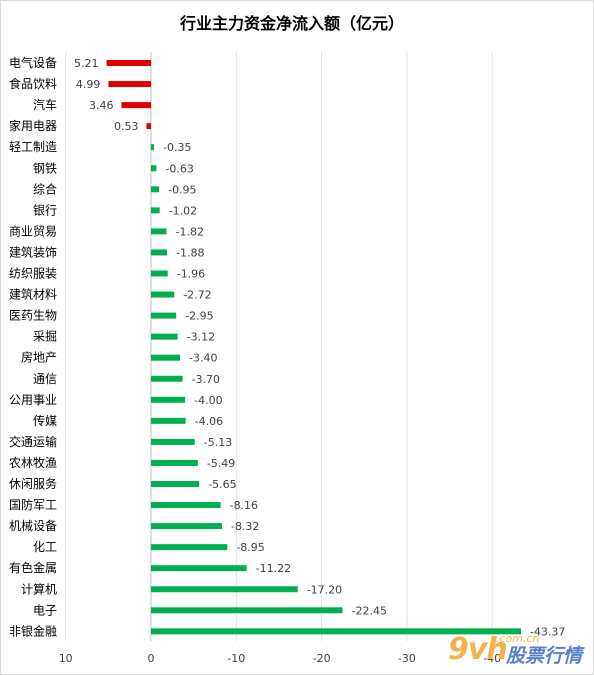 The image size is (594, 675). I want to click on category-label: 通信, so click(45, 379).